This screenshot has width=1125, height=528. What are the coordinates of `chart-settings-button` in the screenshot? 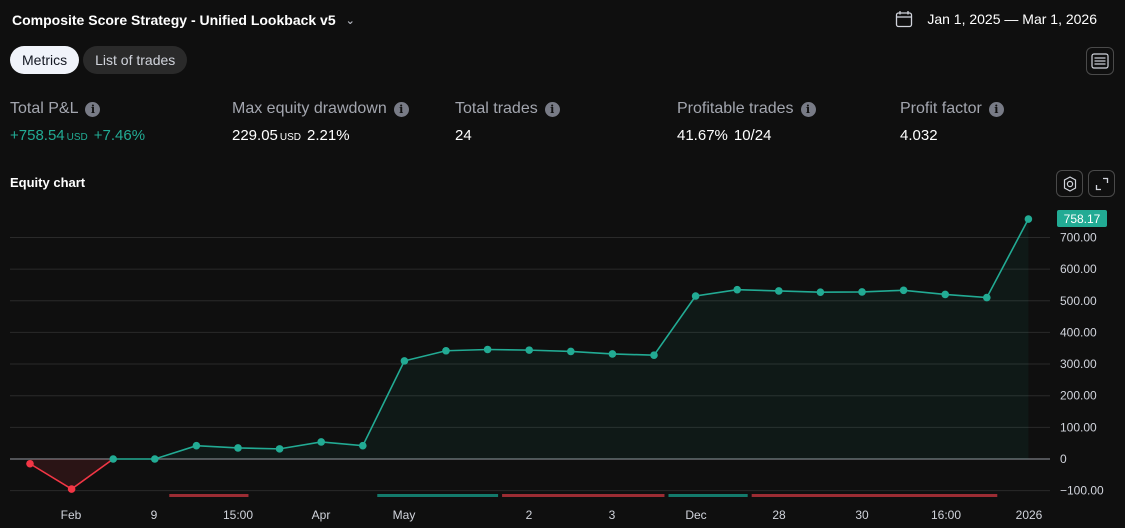 It's located at (1069, 183).